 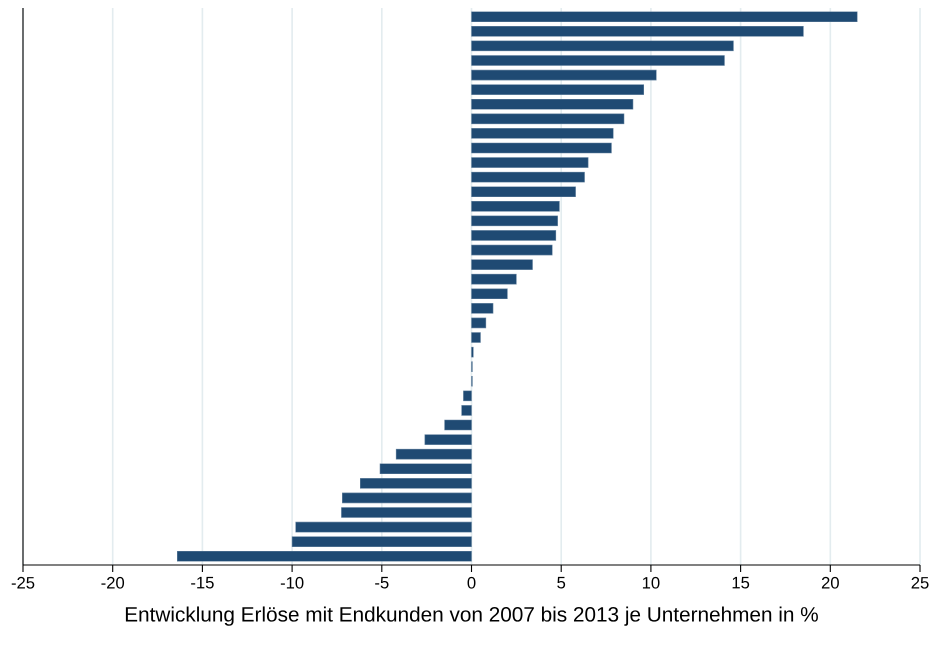 What do you see at coordinates (292, 582) in the screenshot?
I see `x-tick-label: -10` at bounding box center [292, 582].